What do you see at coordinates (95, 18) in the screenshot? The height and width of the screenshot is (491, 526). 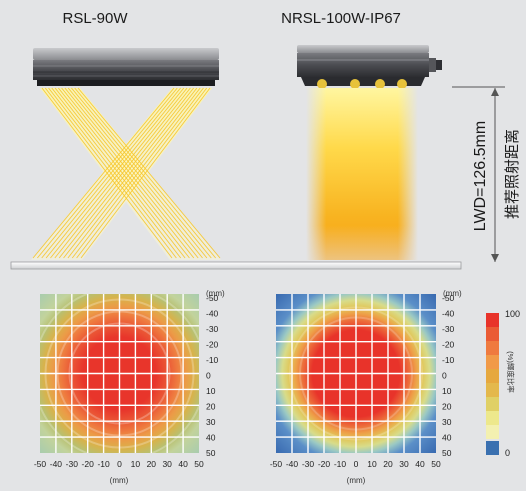 I see `product-label-rsl-90w: RSL-90W` at bounding box center [95, 18].